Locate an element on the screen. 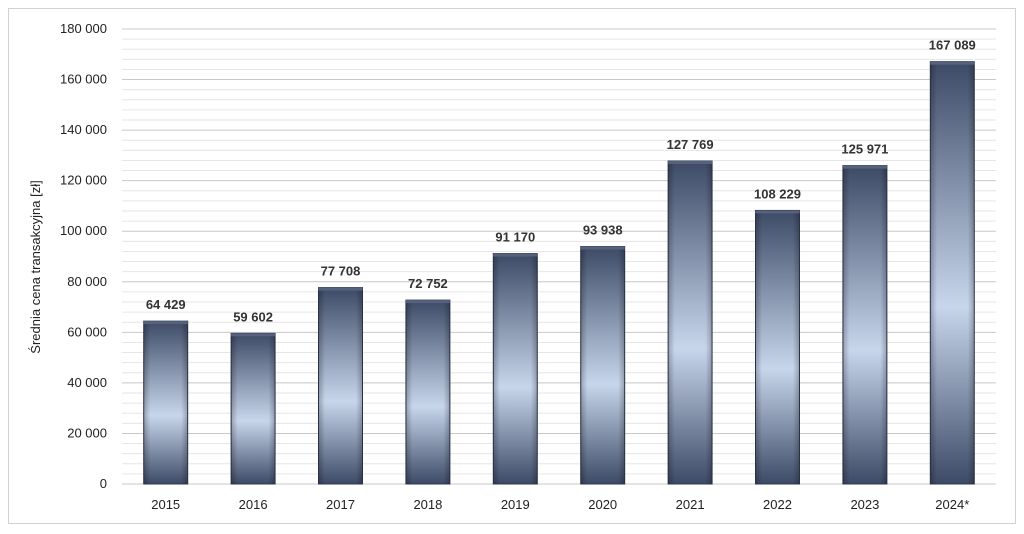 The image size is (1024, 534). x-tick-label: 2022 is located at coordinates (777, 504).